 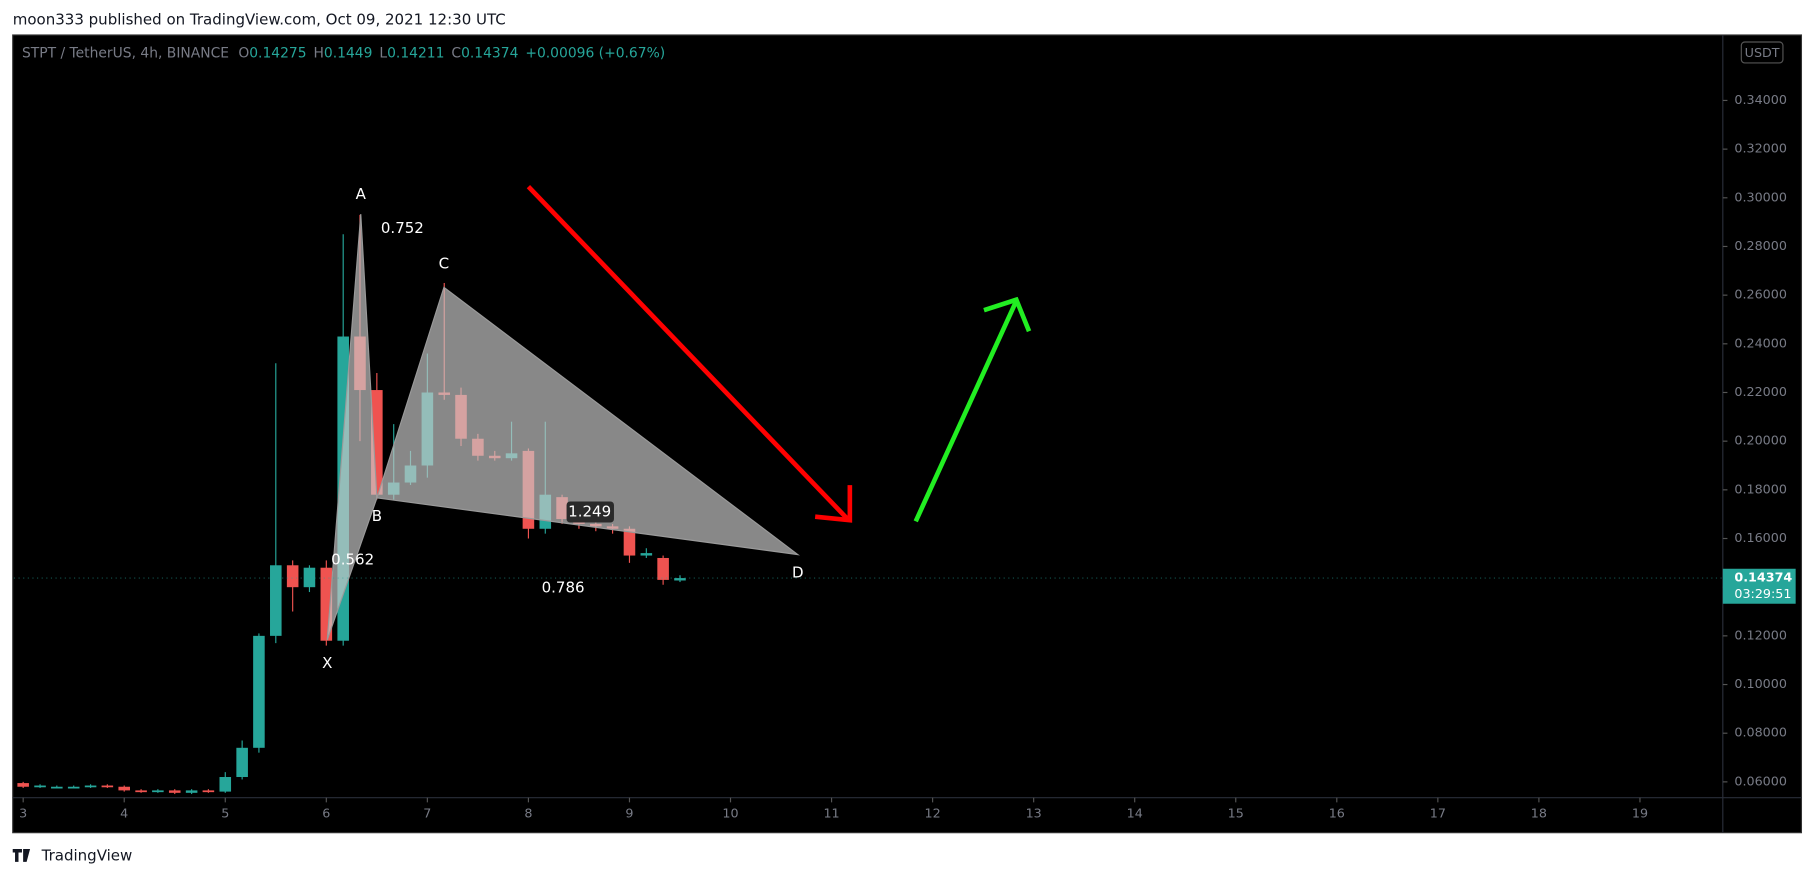 I want to click on y-tick-label: 0.34000, so click(x=1760, y=100).